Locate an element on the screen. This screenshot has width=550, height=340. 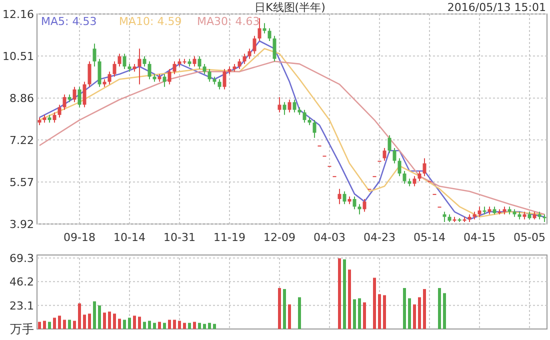
text: MA10: 4.59 is located at coordinates (150, 21).